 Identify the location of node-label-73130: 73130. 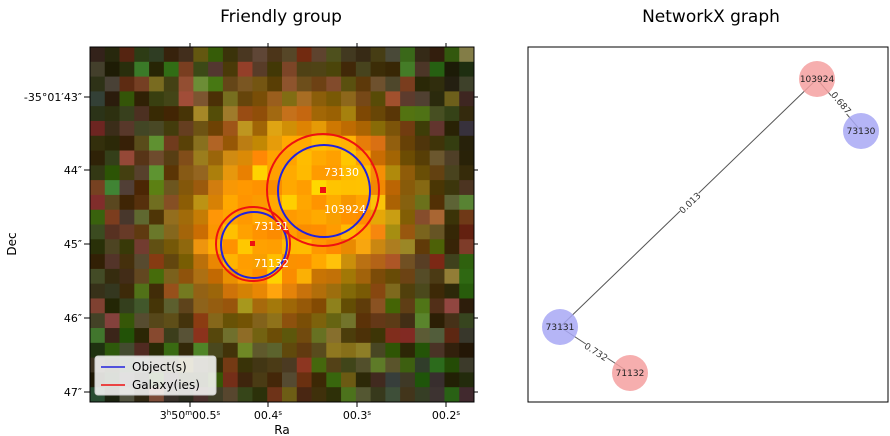
(861, 132).